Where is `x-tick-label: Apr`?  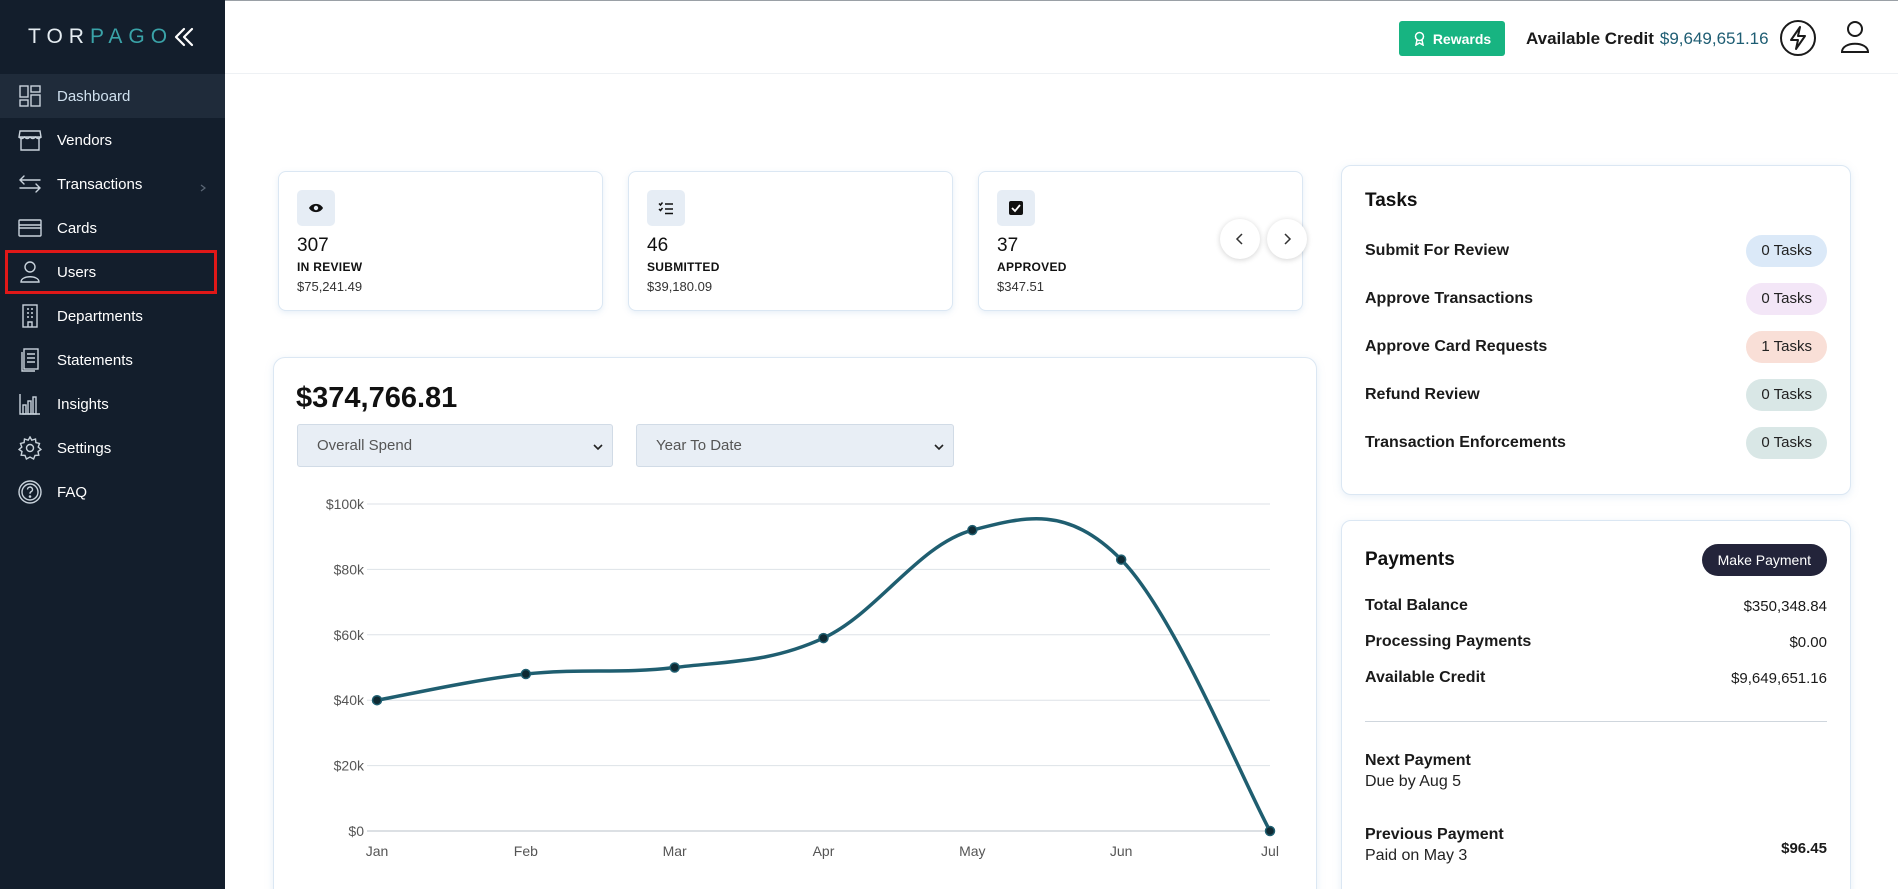
x-tick-label: Apr is located at coordinates (824, 851).